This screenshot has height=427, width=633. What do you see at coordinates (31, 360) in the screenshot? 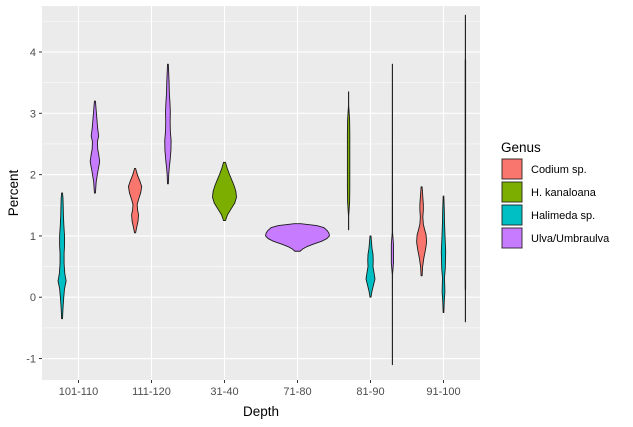
I see `y-tick-label: -1` at bounding box center [31, 360].